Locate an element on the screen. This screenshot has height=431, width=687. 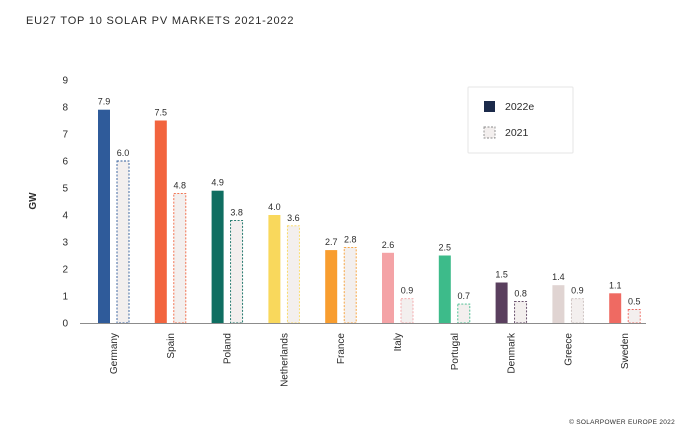
x-tick-label: France is located at coordinates (341, 349).